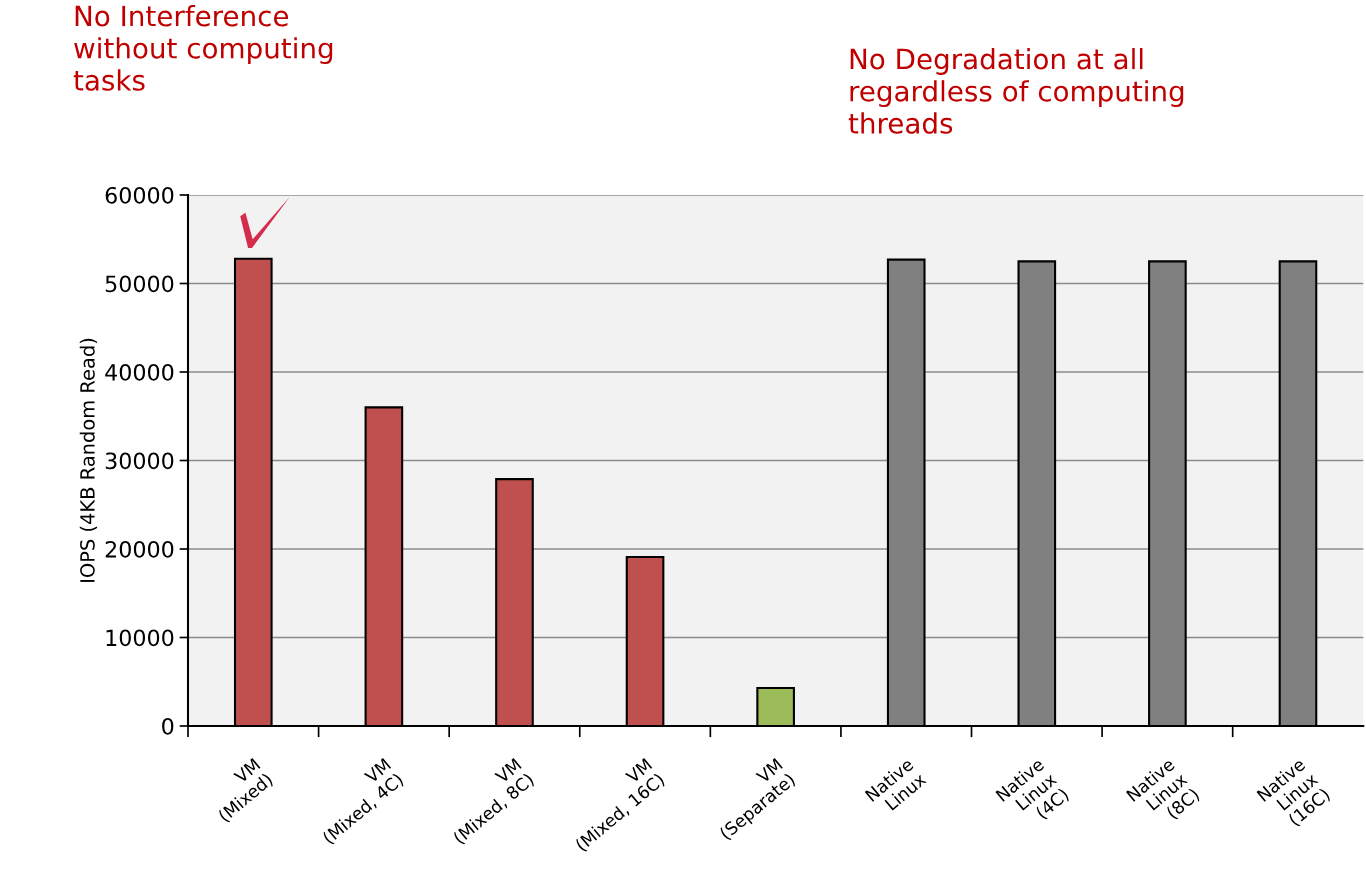 The height and width of the screenshot is (886, 1366). What do you see at coordinates (139, 195) in the screenshot?
I see `y-tick-label: 60000` at bounding box center [139, 195].